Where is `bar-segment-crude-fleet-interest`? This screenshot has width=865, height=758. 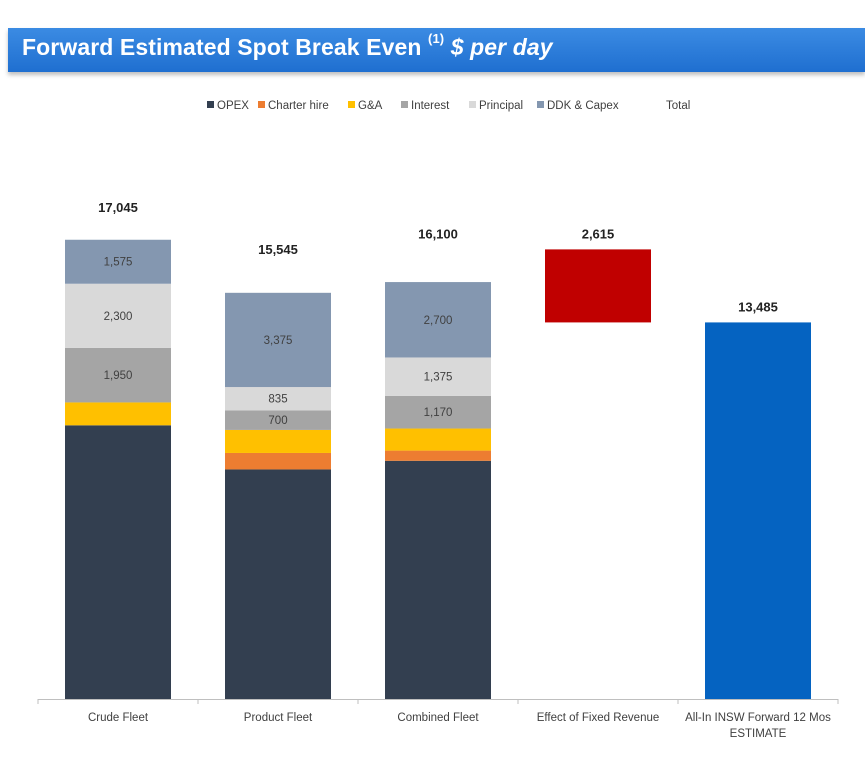
bar-segment-crude-fleet-interest is located at coordinates (118, 375).